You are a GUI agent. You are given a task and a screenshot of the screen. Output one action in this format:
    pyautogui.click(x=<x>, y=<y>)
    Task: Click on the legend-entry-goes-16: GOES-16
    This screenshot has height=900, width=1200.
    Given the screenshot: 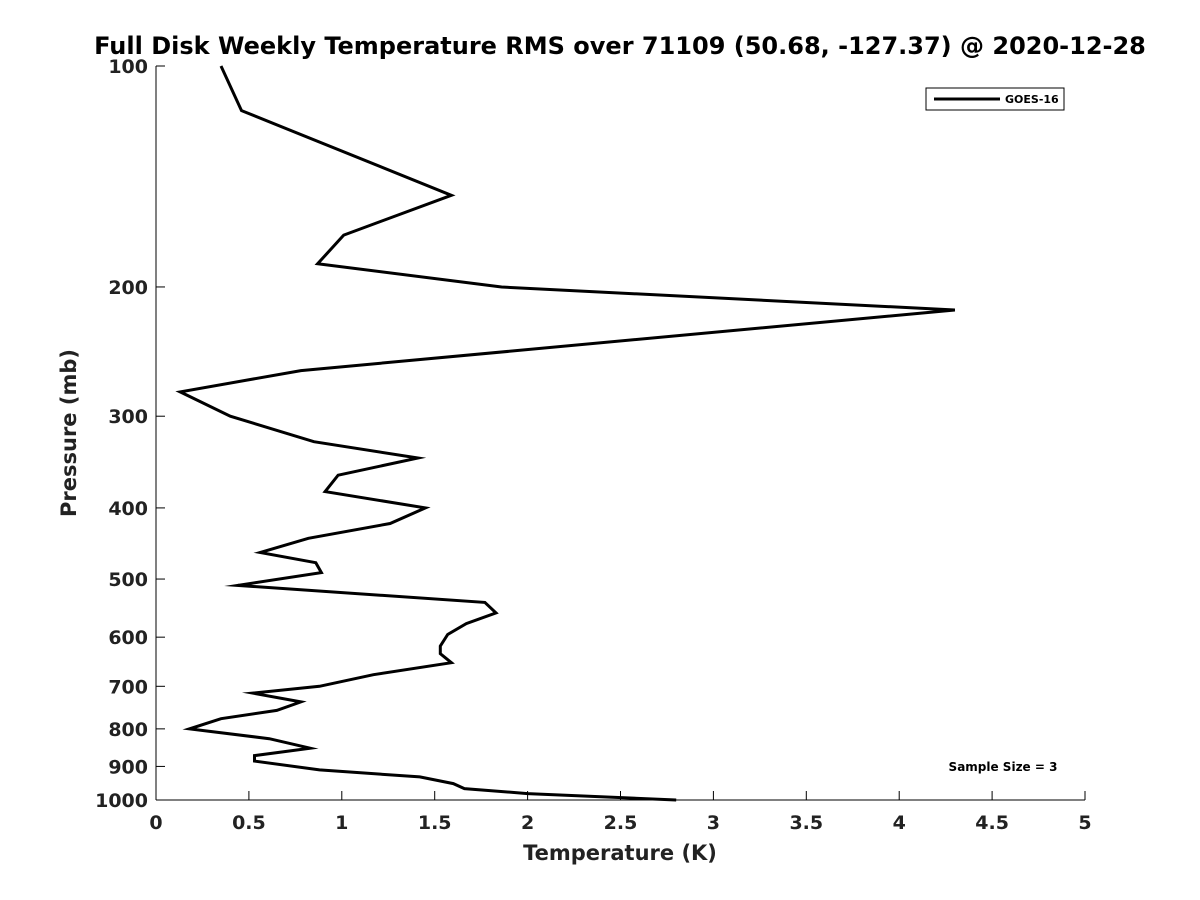 What is the action you would take?
    pyautogui.click(x=1032, y=99)
    